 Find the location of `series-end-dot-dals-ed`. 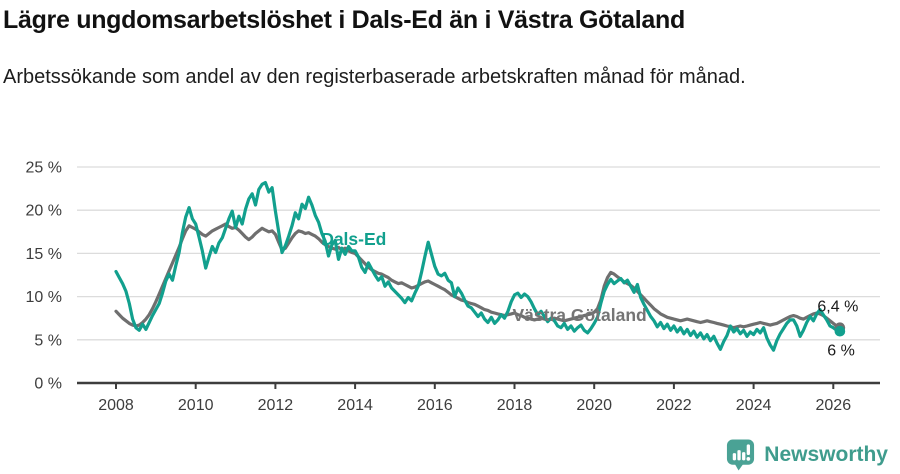

series-end-dot-dals-ed is located at coordinates (840, 331).